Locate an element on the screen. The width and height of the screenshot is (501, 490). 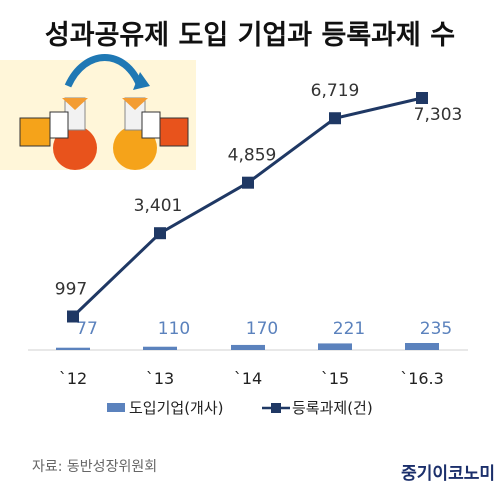
legend-marker-line is located at coordinates (276, 408).